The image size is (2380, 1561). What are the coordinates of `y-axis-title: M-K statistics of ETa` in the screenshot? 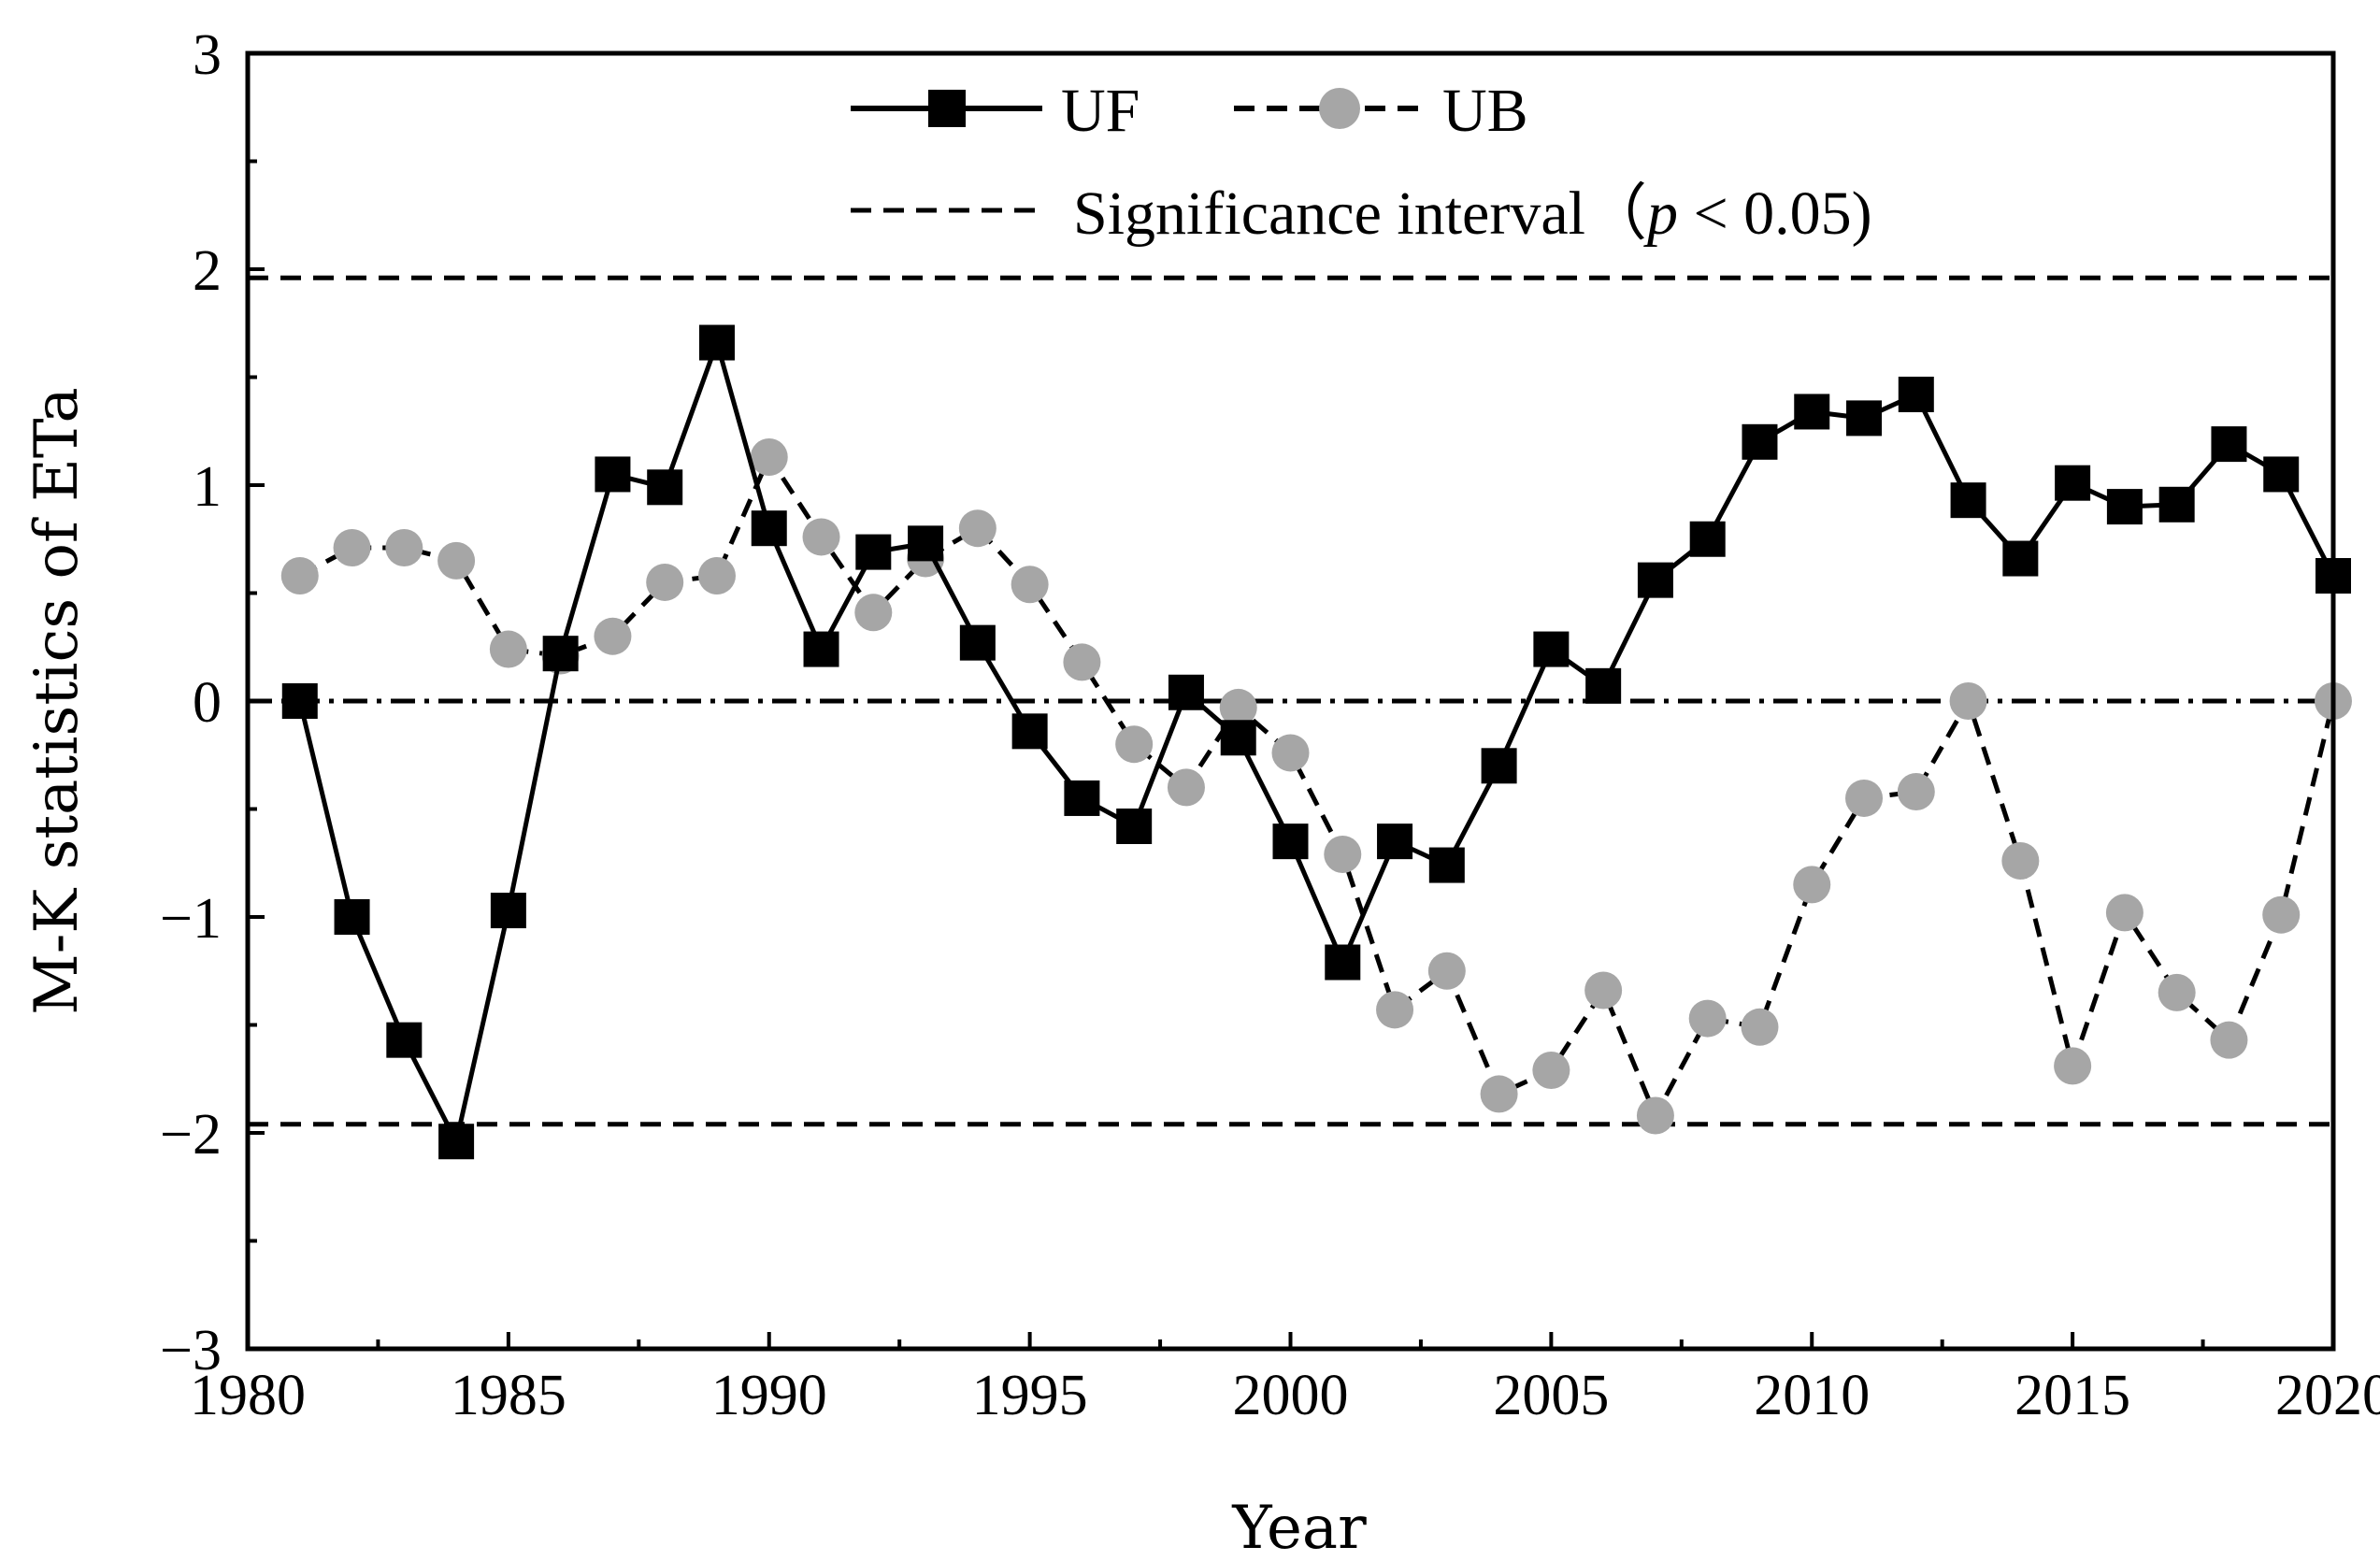 It's located at (57, 701).